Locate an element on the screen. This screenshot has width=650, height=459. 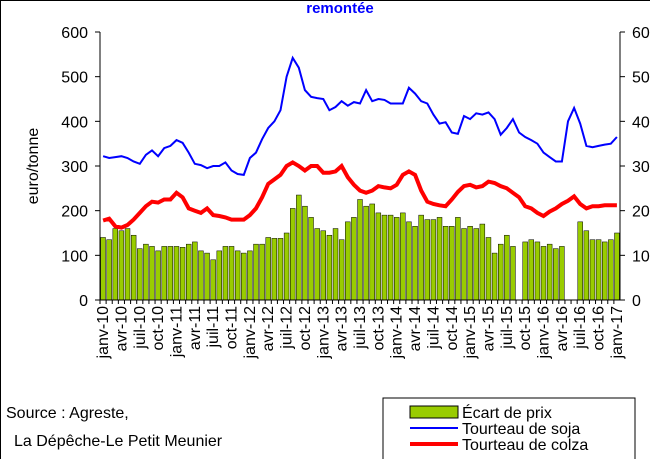
y2-tick-label: 500 is located at coordinates (641, 78).